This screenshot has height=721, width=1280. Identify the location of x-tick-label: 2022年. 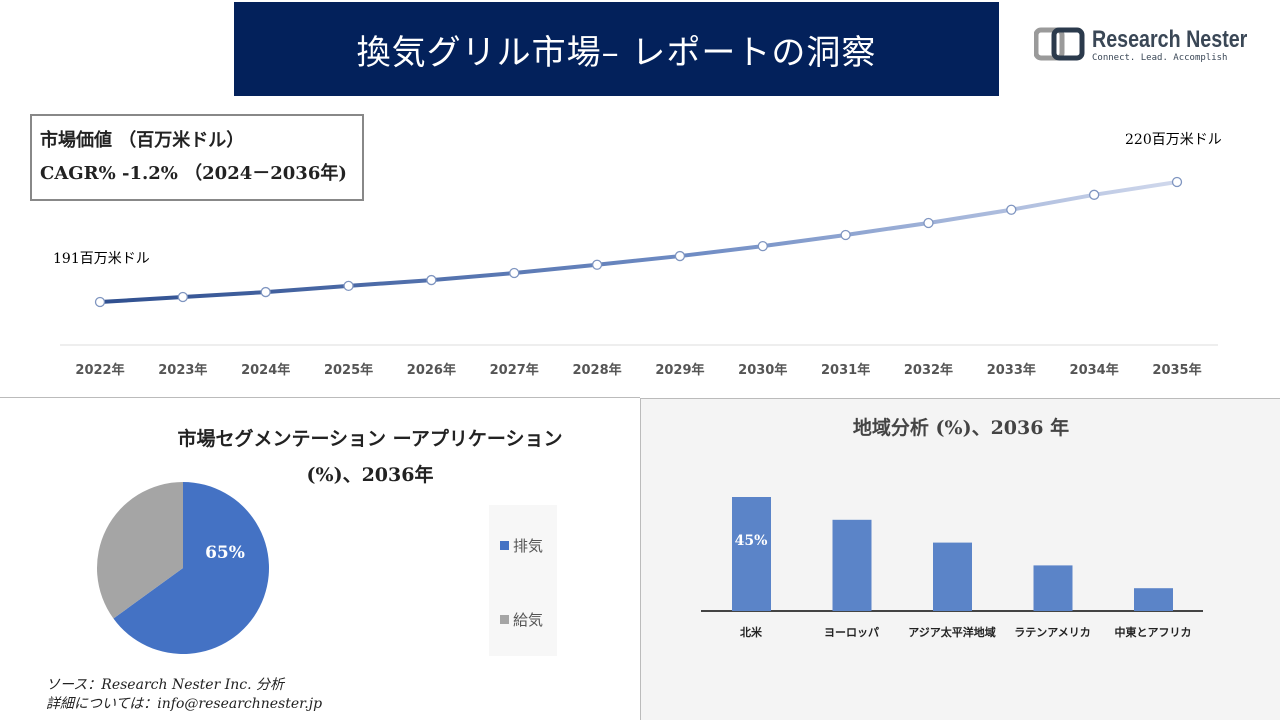
(99, 370).